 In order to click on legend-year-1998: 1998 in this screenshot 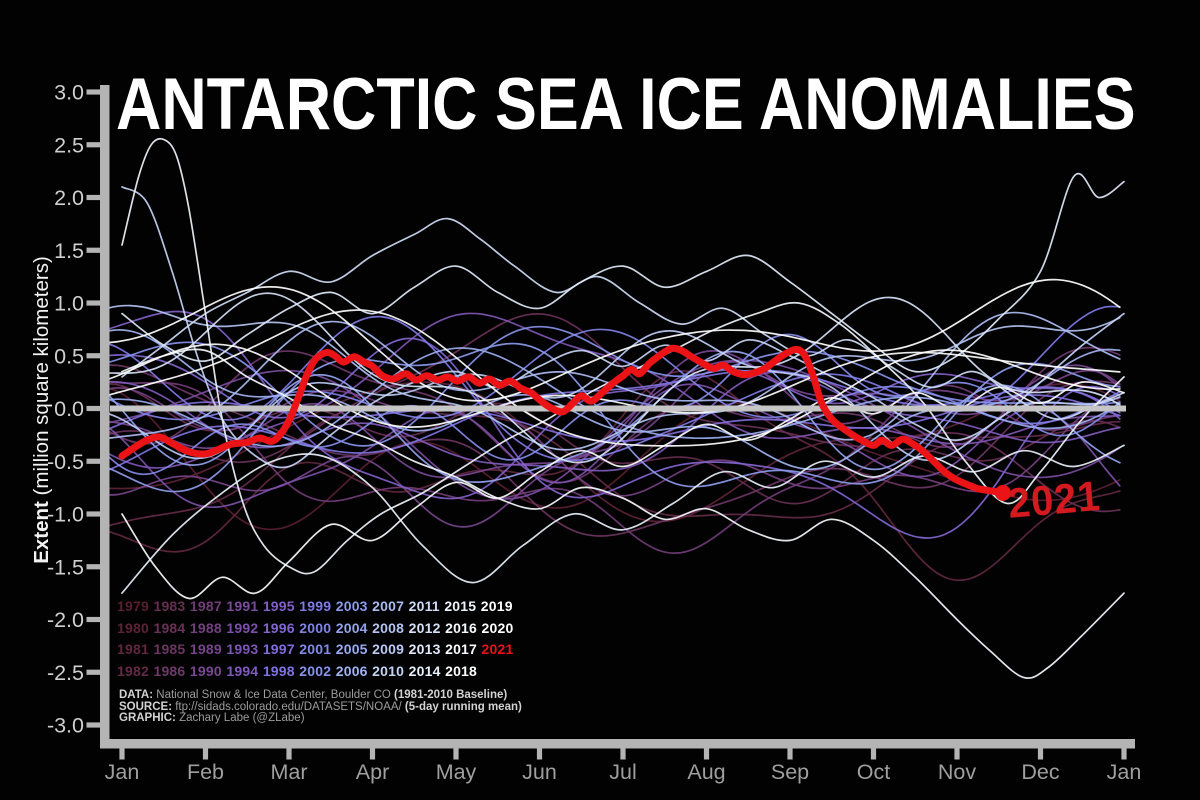, I will do `click(278, 670)`.